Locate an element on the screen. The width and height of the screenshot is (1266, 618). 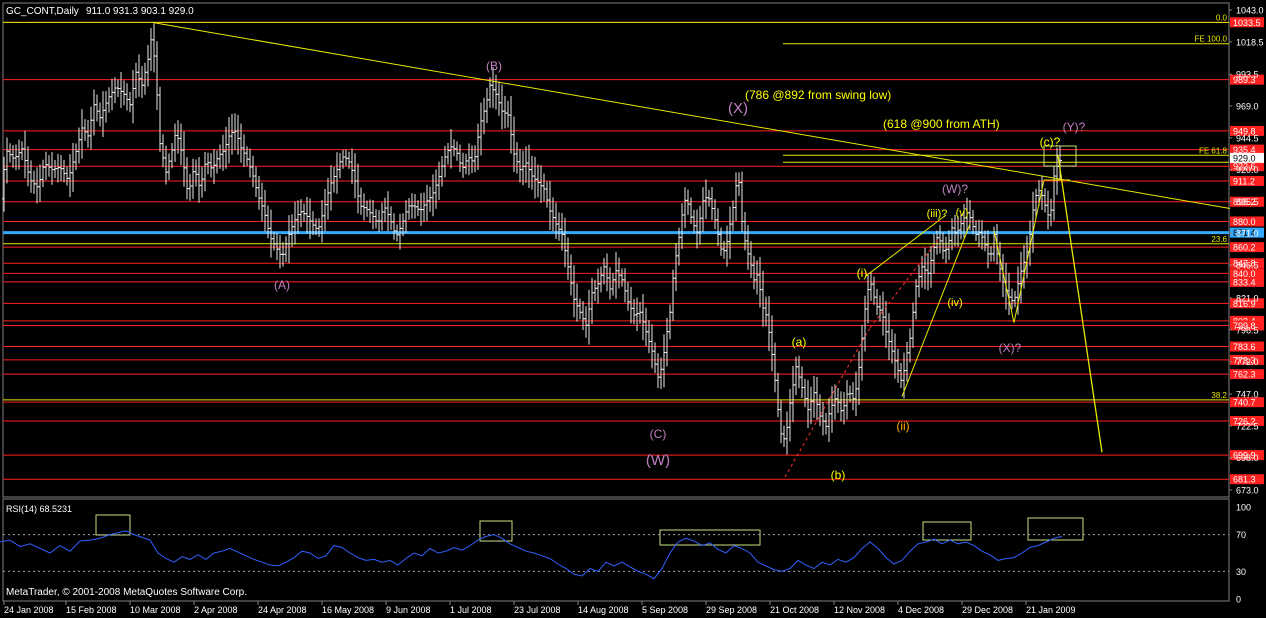
price-level-label: 726.2 is located at coordinates (1244, 421).